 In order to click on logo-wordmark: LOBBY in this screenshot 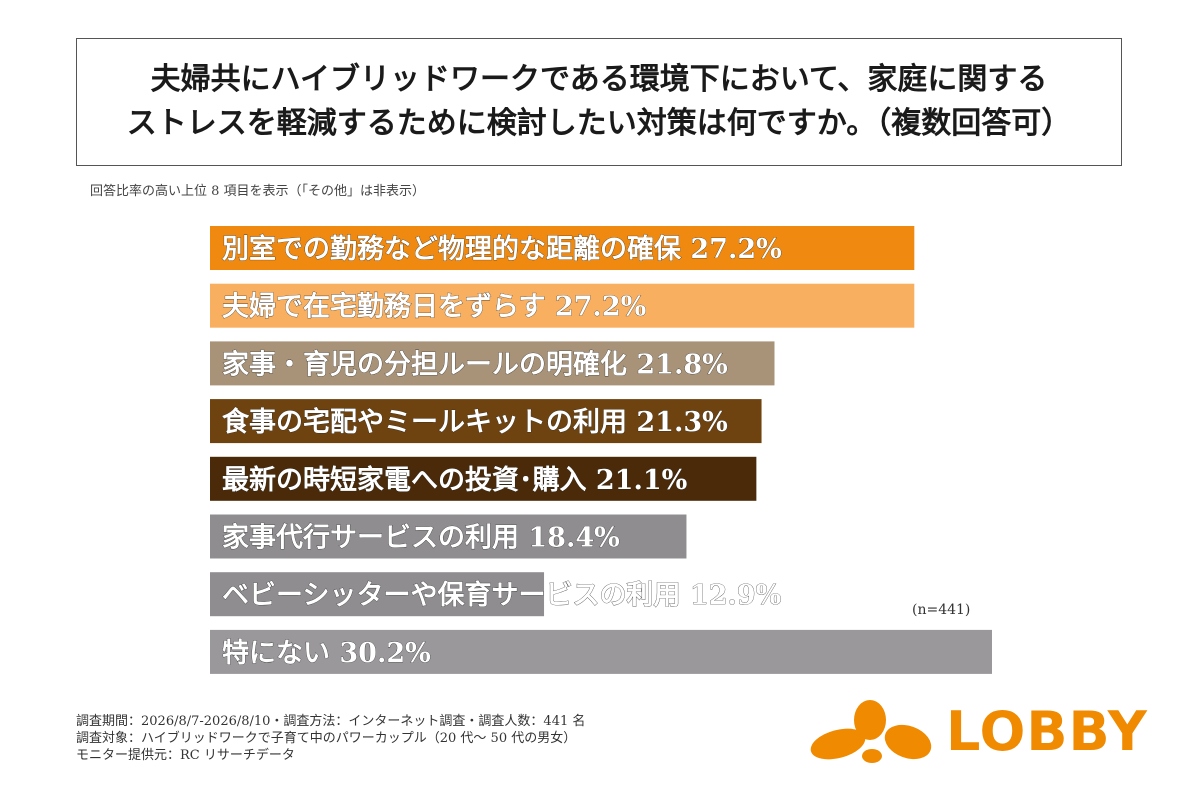, I will do `click(1047, 731)`.